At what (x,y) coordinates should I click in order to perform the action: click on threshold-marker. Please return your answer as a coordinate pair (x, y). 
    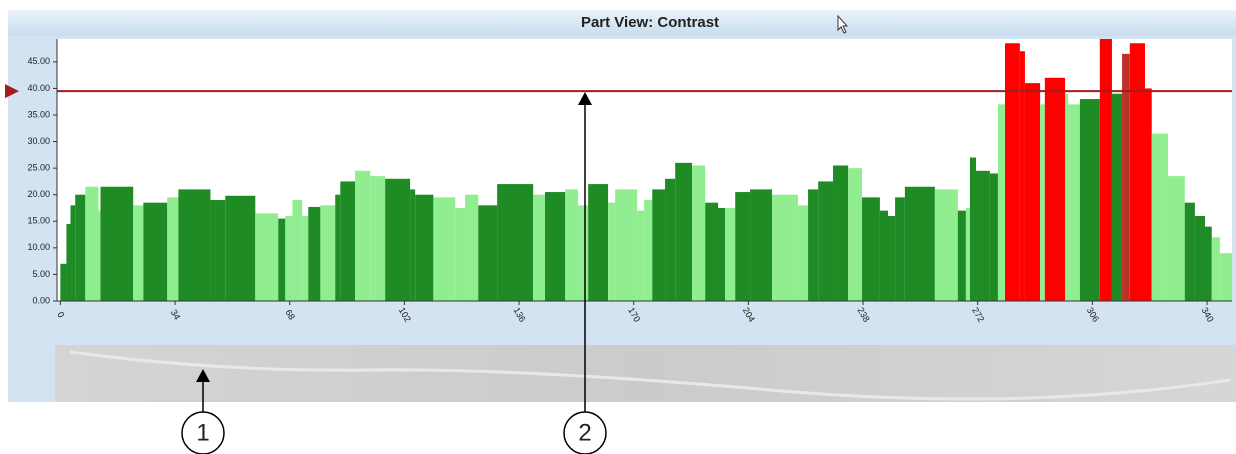
    Looking at the image, I should click on (12, 91).